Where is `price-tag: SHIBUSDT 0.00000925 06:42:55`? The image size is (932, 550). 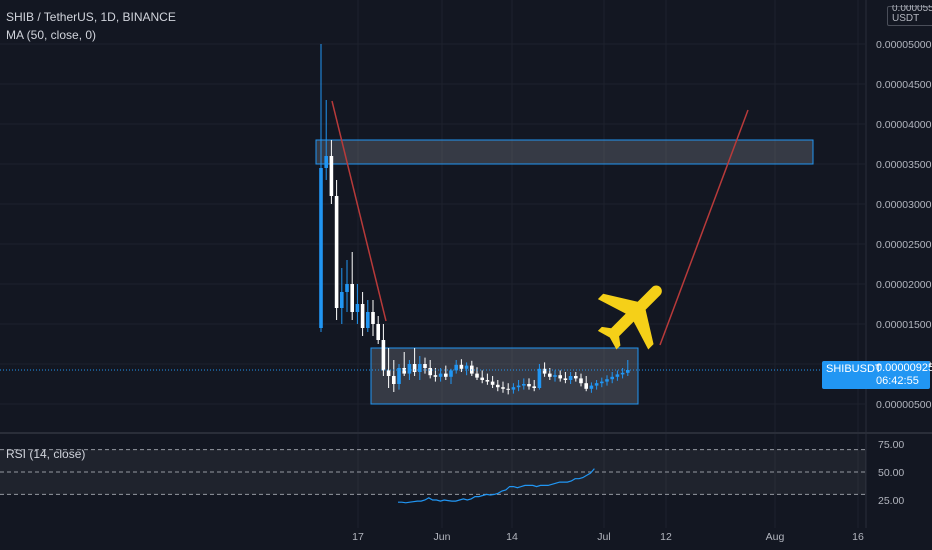
price-tag: SHIBUSDT 0.00000925 06:42:55 is located at coordinates (877, 375).